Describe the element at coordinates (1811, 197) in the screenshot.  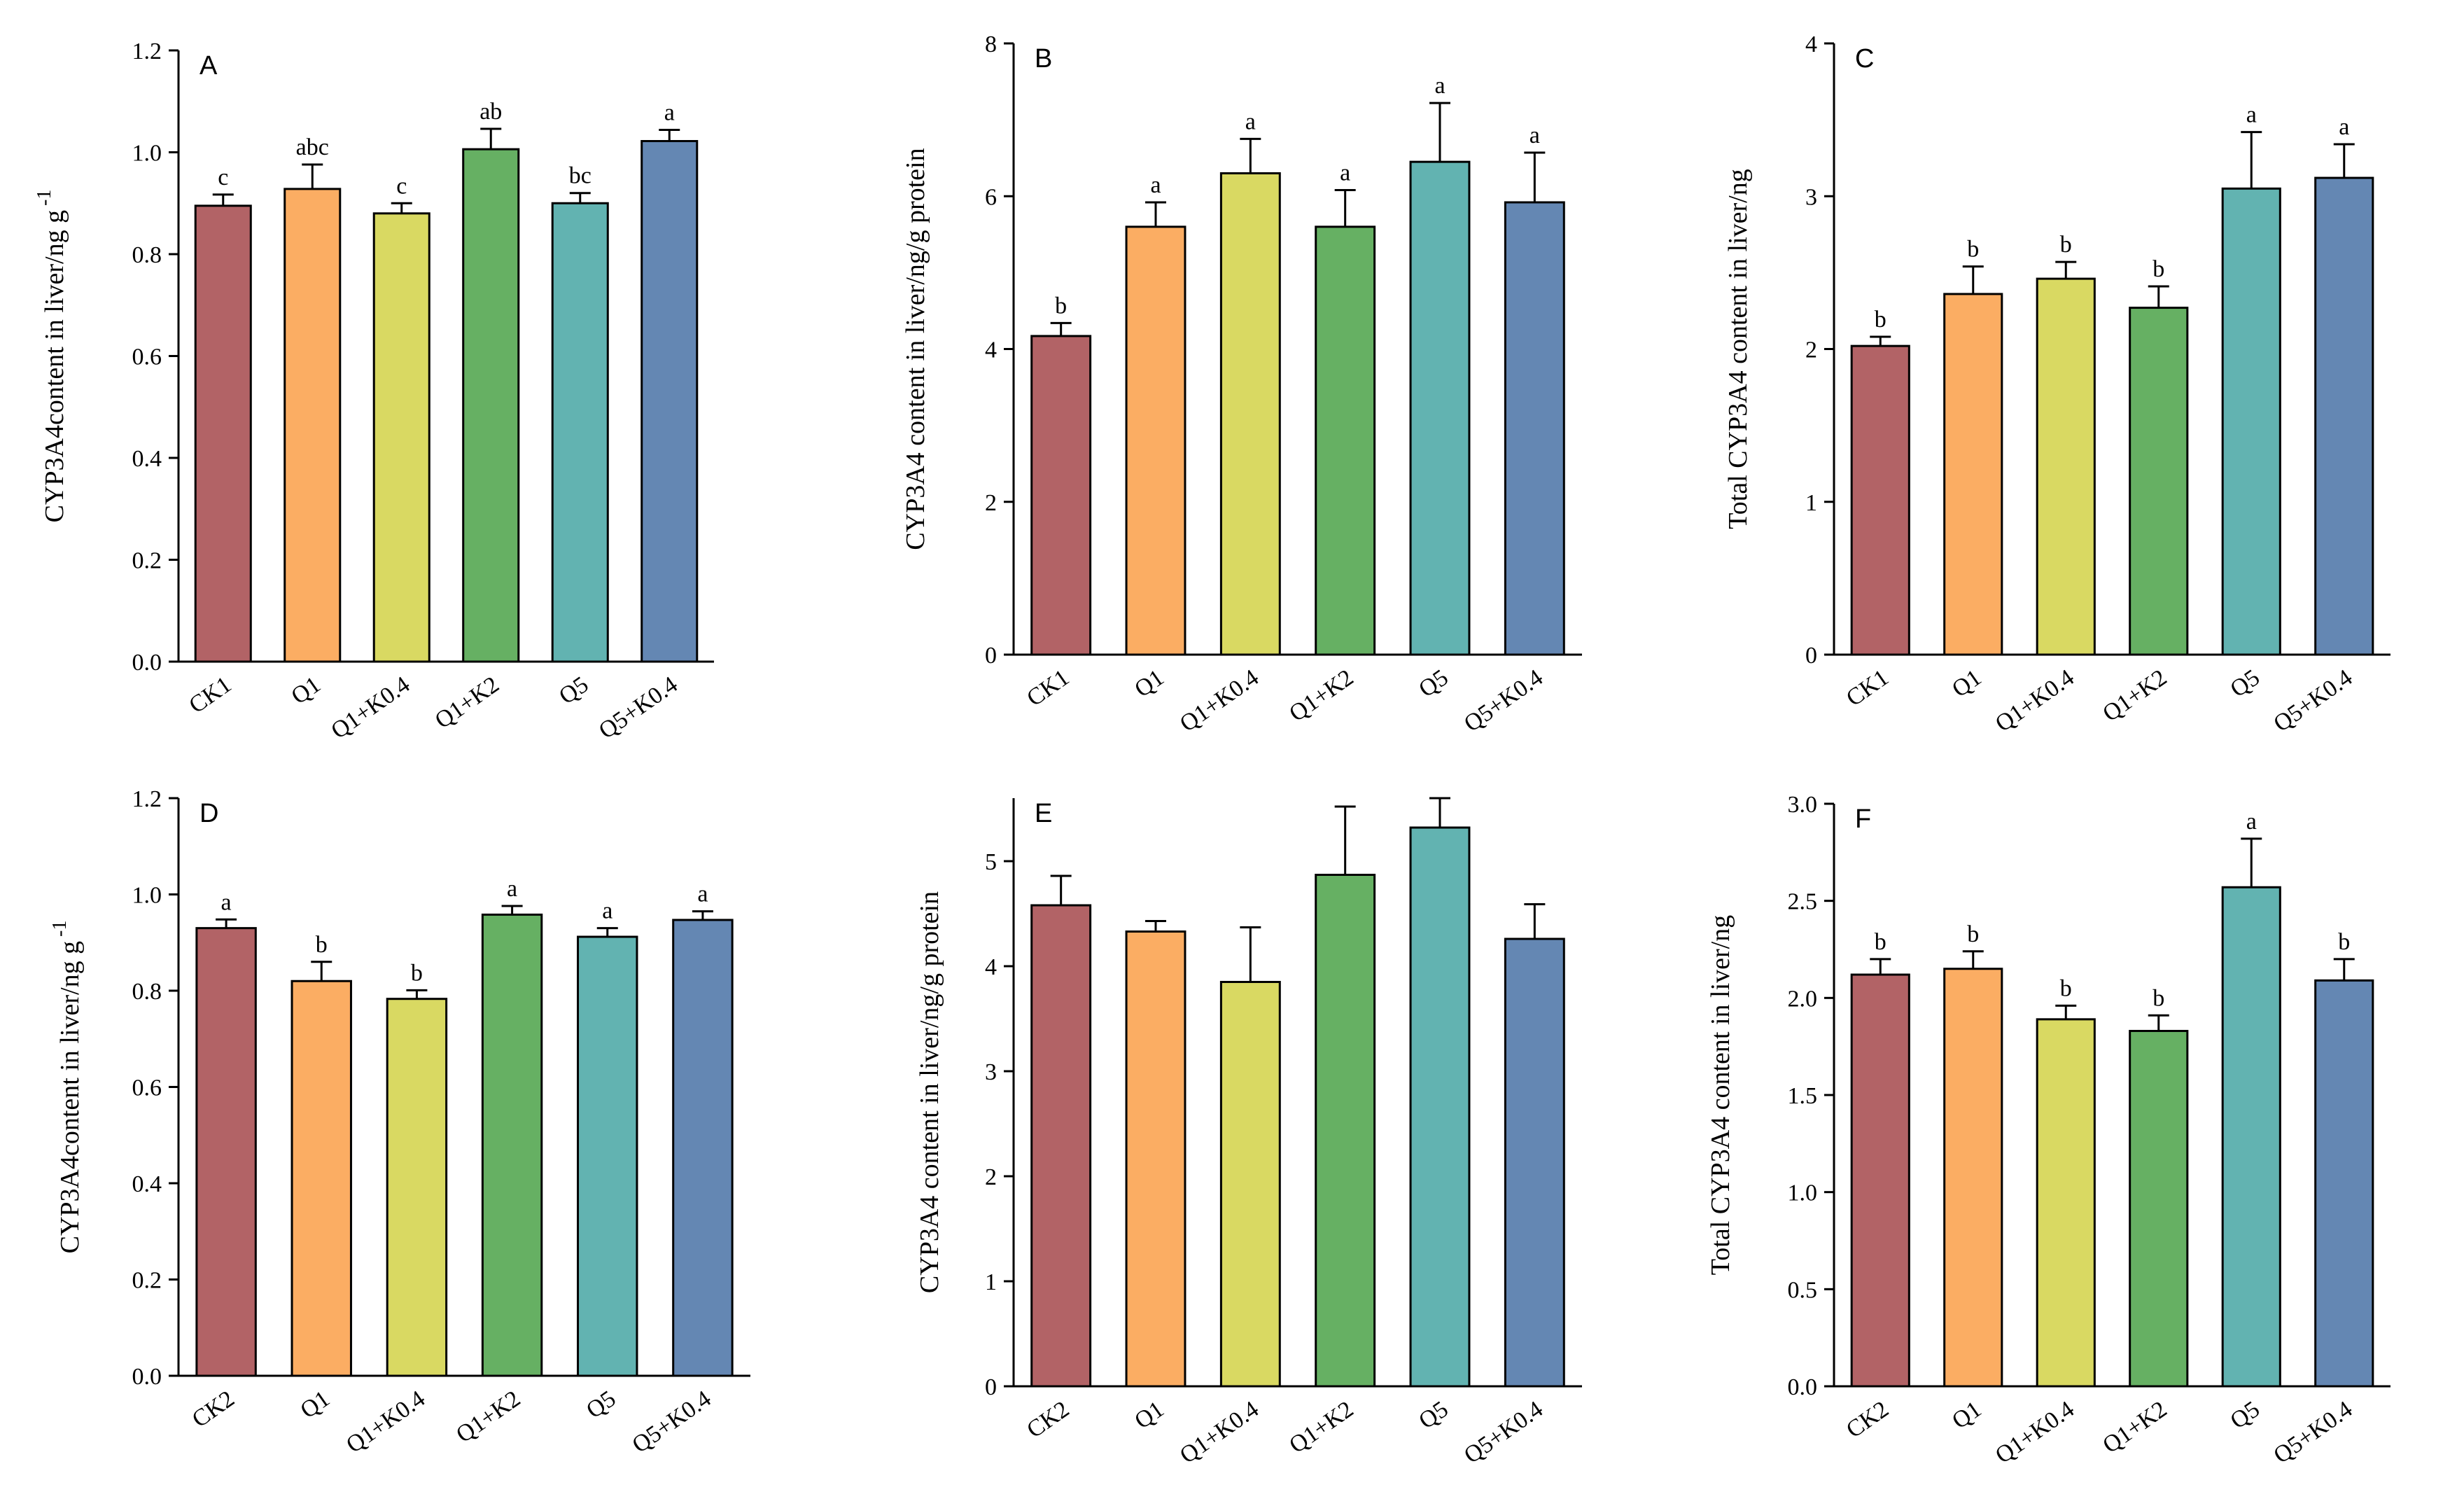
I see `y-tick-label: 3` at that location.